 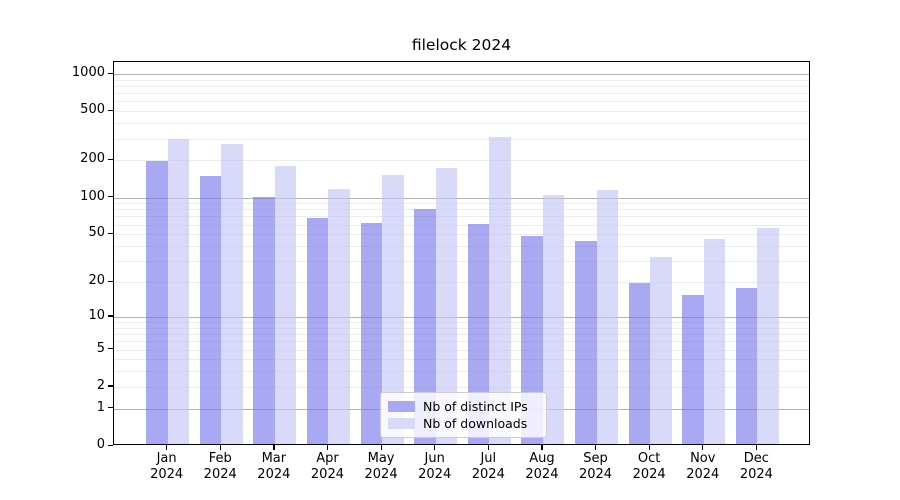 What do you see at coordinates (327, 458) in the screenshot?
I see `x-tick-month: Apr` at bounding box center [327, 458].